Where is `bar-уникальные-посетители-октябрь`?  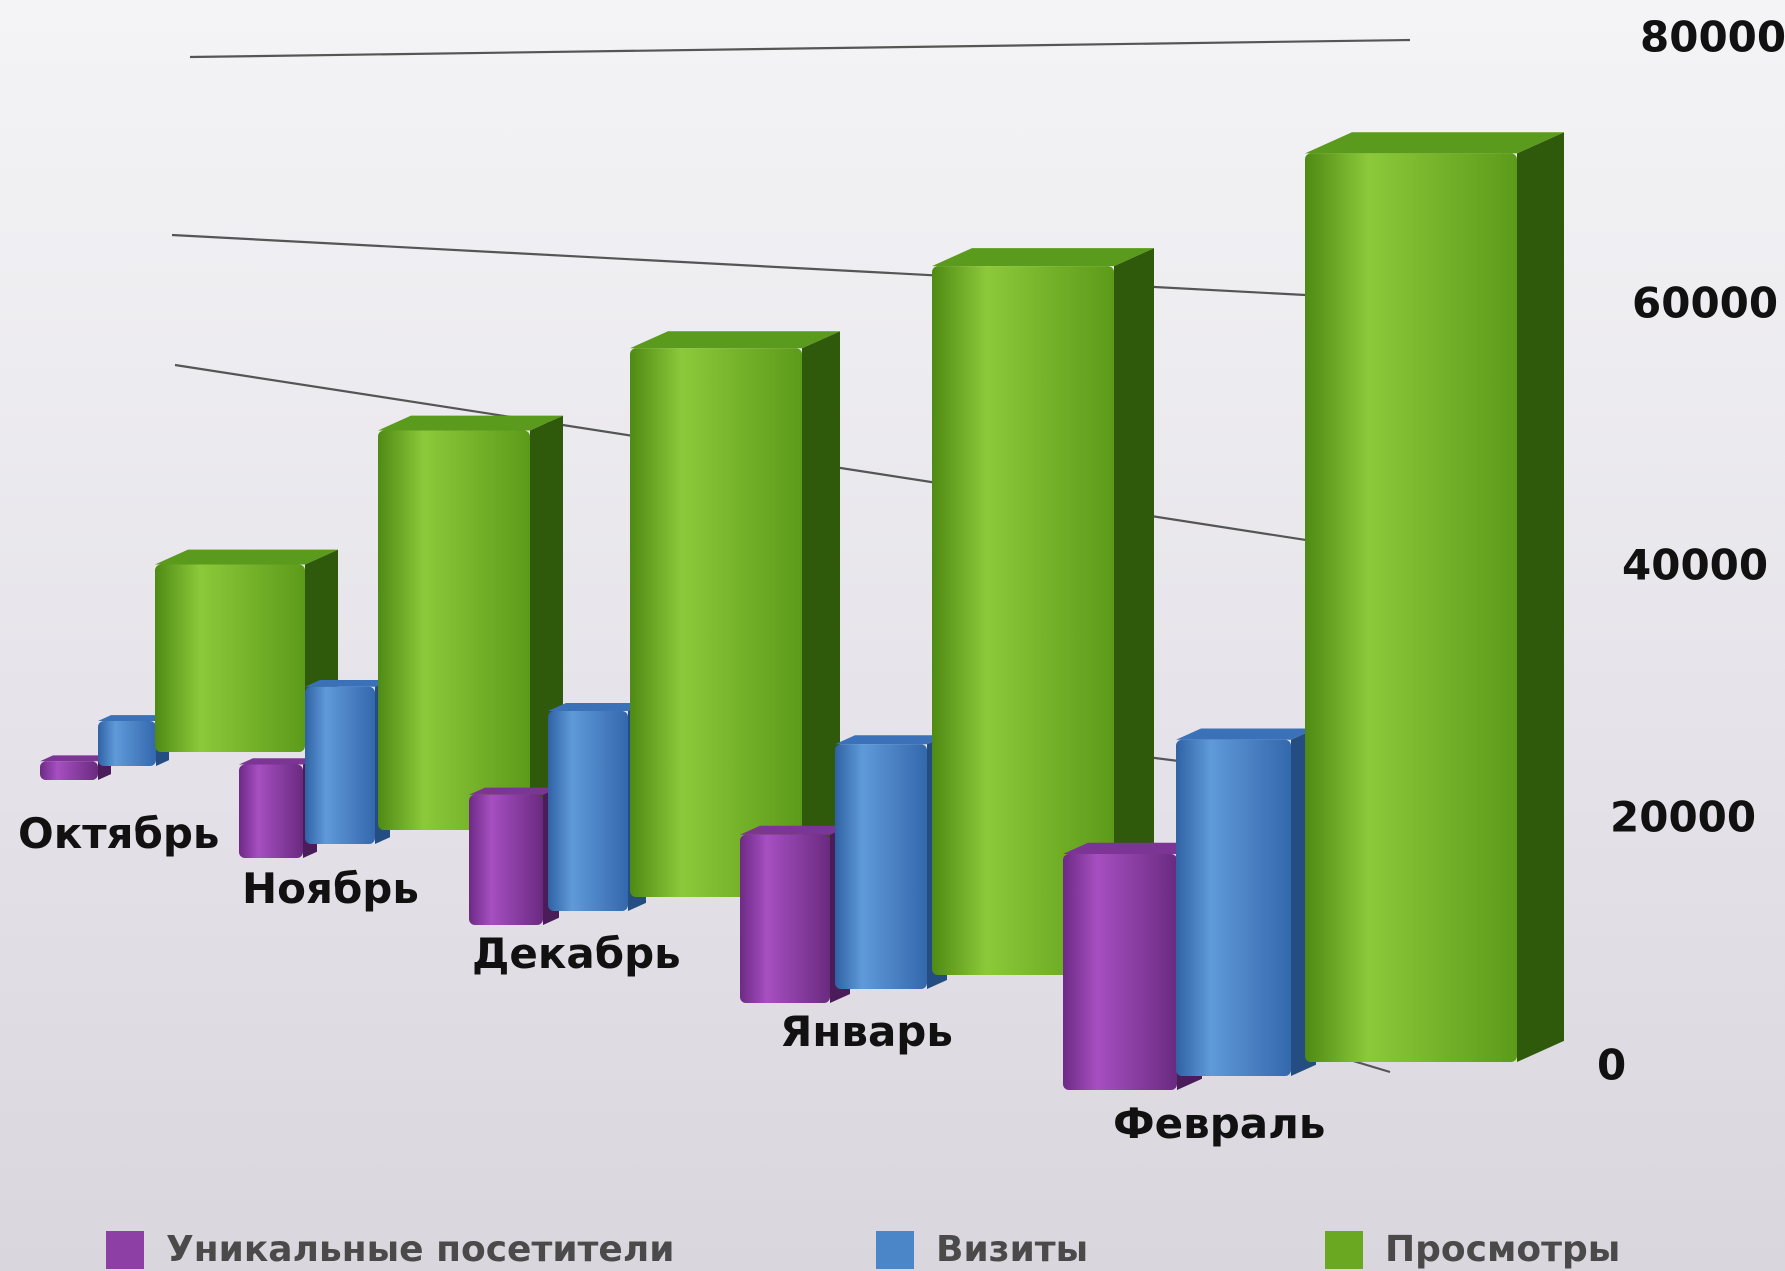
bar-уникальные-посетители-октябрь is located at coordinates (75, 767).